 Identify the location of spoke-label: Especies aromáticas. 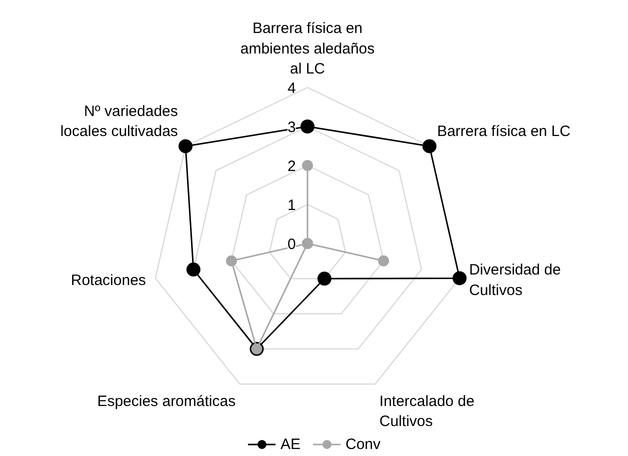
(166, 401).